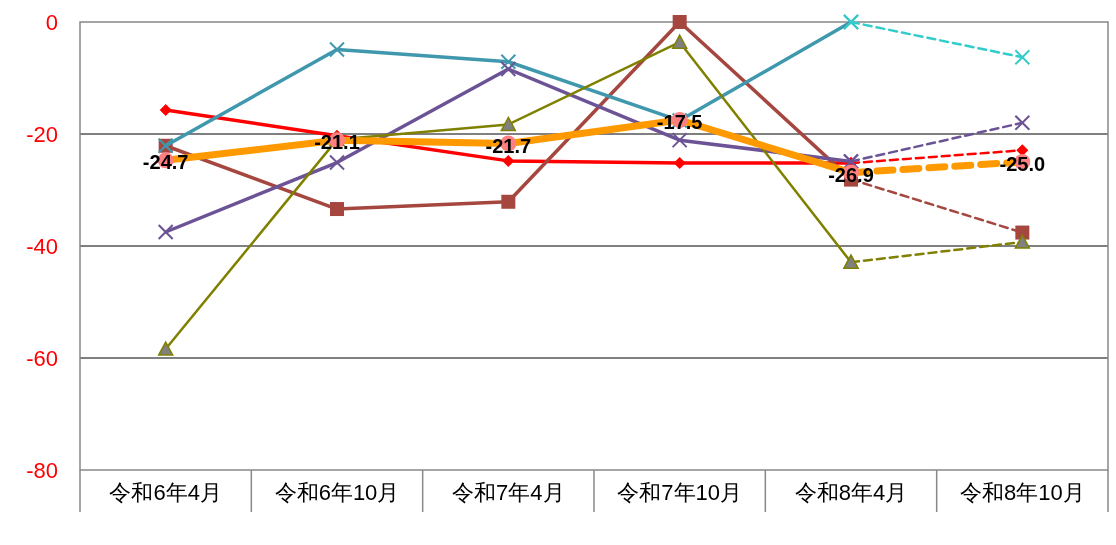 Image resolution: width=1116 pixels, height=545 pixels. Describe the element at coordinates (337, 142) in the screenshot. I see `data-label: -21.1` at that location.